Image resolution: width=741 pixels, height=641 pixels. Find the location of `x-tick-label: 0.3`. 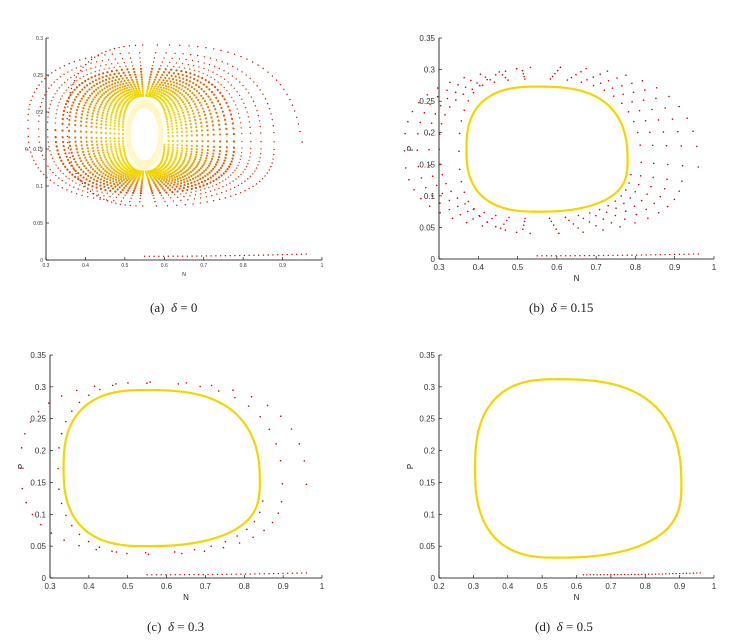

x-tick-label: 0.3 is located at coordinates (439, 267).